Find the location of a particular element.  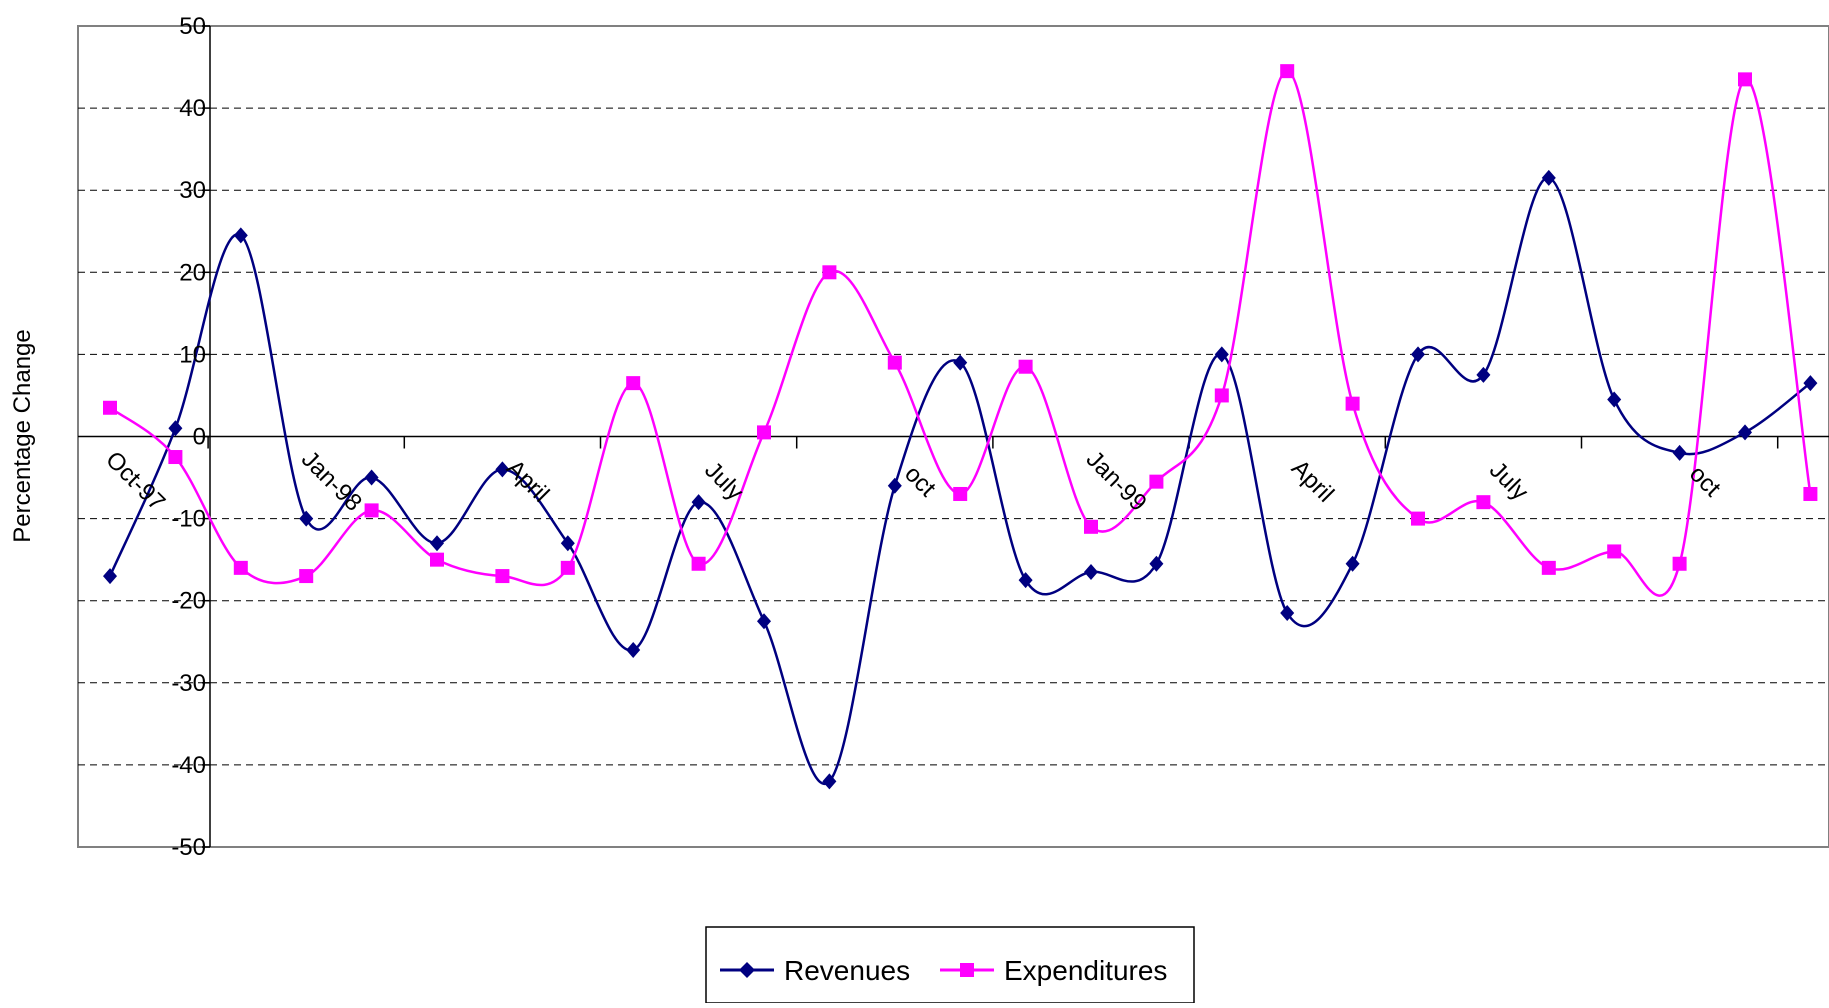

x-tick-label: oct is located at coordinates (920, 481).